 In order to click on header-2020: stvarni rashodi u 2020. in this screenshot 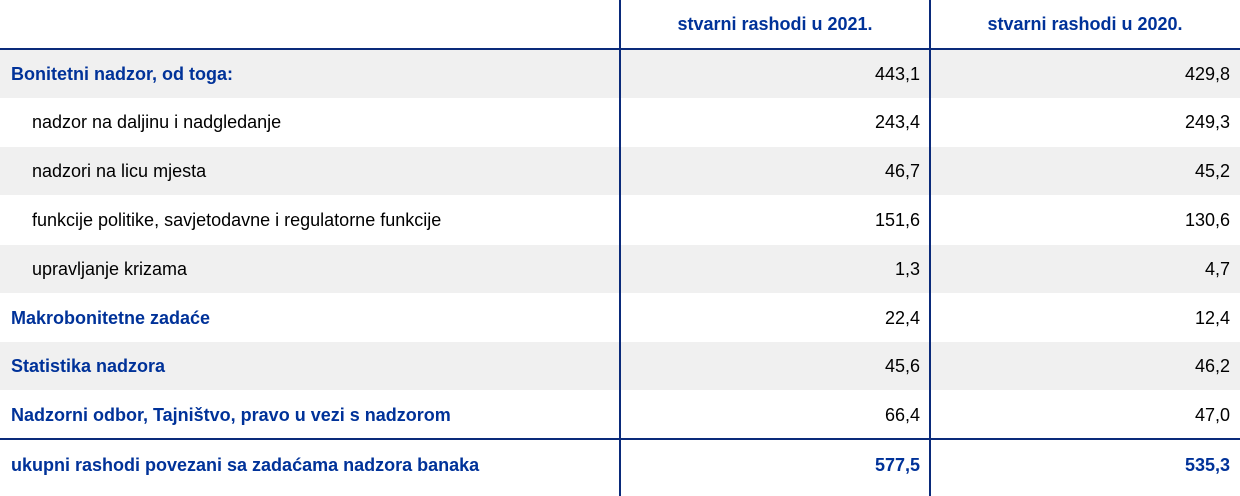, I will do `click(1085, 23)`.